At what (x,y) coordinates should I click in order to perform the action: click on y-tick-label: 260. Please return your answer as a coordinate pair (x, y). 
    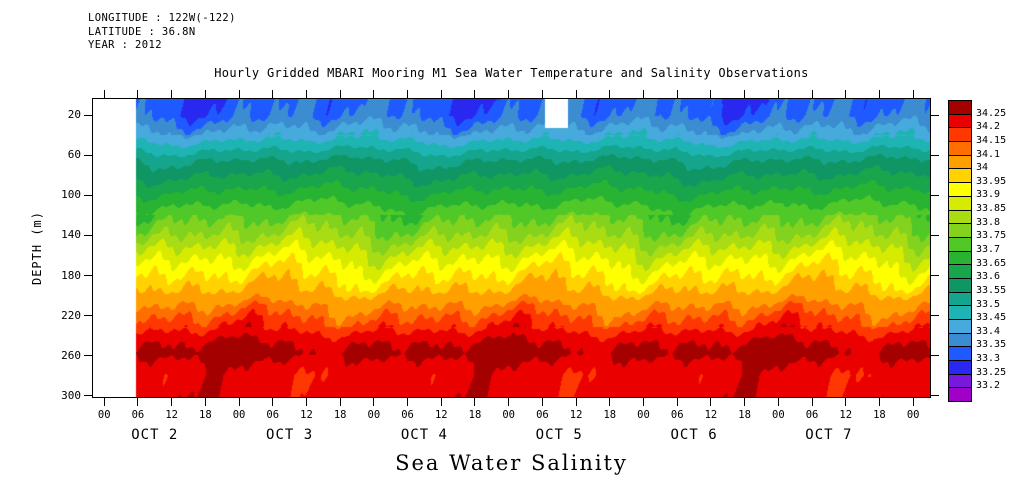
    Looking at the image, I should click on (71, 355).